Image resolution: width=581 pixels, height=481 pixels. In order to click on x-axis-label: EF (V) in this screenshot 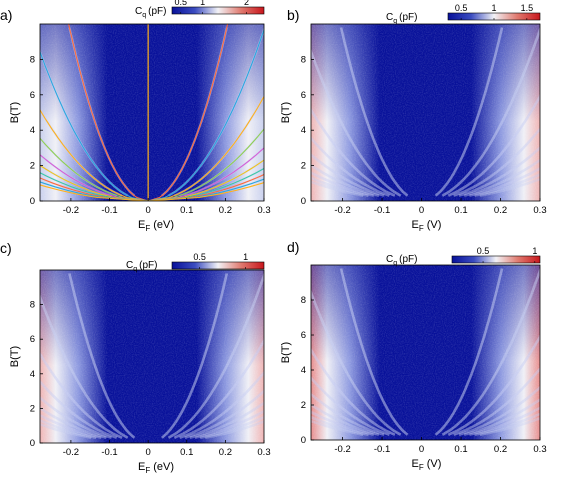, I will do `click(427, 226)`.